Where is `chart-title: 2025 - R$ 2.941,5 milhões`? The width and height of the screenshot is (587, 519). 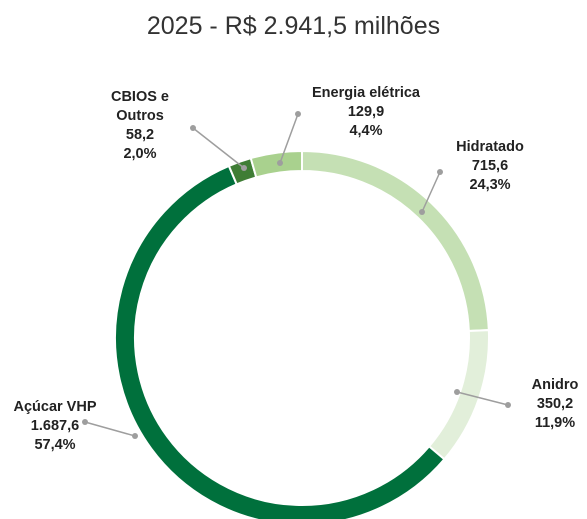
chart-title: 2025 - R$ 2.941,5 milhões is located at coordinates (293, 26).